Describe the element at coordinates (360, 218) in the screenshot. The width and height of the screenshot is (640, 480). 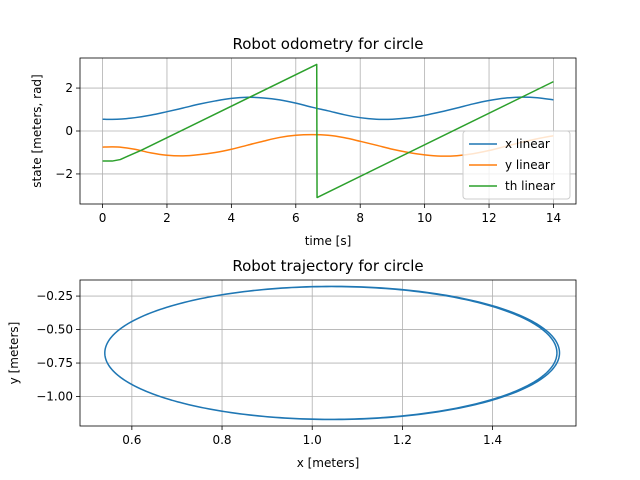
I see `x-tick-label: 8` at that location.